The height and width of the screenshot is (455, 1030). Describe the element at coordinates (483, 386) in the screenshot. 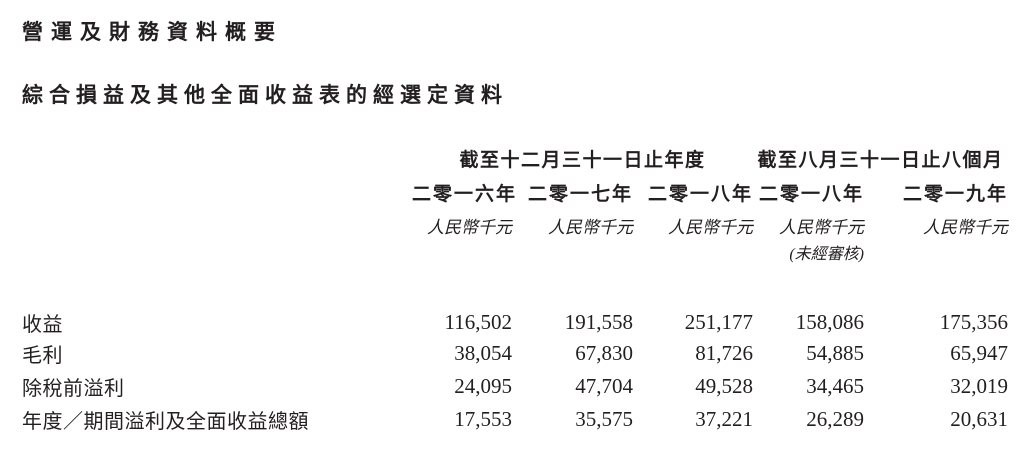

I see `cell-value: 24,095` at that location.